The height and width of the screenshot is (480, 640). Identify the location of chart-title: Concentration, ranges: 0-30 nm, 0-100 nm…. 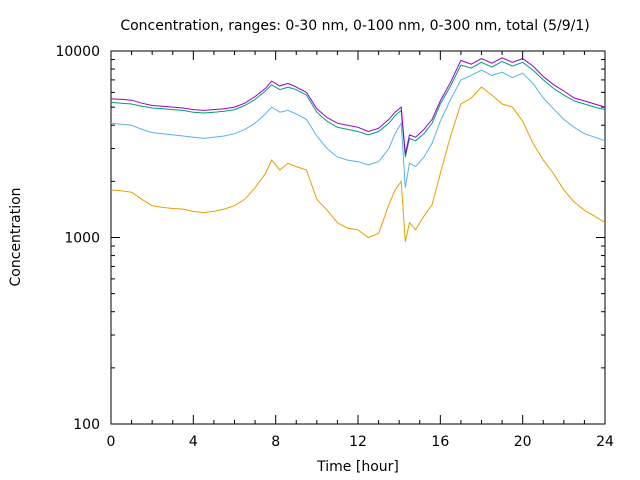
(354, 26).